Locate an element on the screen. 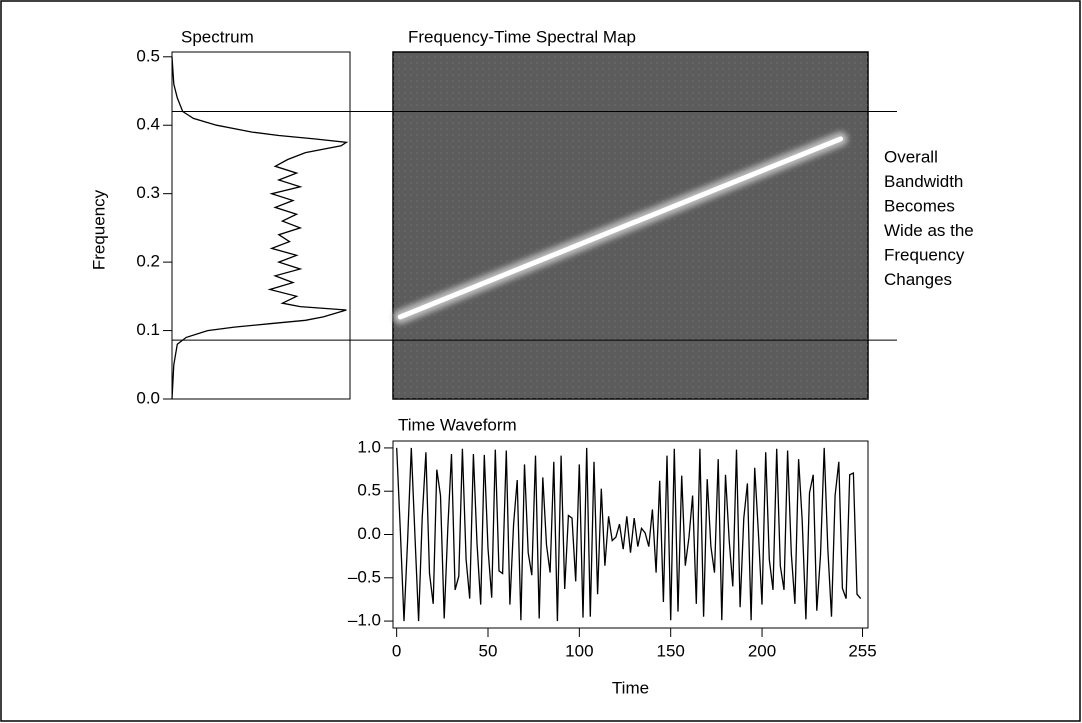 The image size is (1082, 723). chart-title: Frequency-Time Spectral Map is located at coordinates (522, 36).